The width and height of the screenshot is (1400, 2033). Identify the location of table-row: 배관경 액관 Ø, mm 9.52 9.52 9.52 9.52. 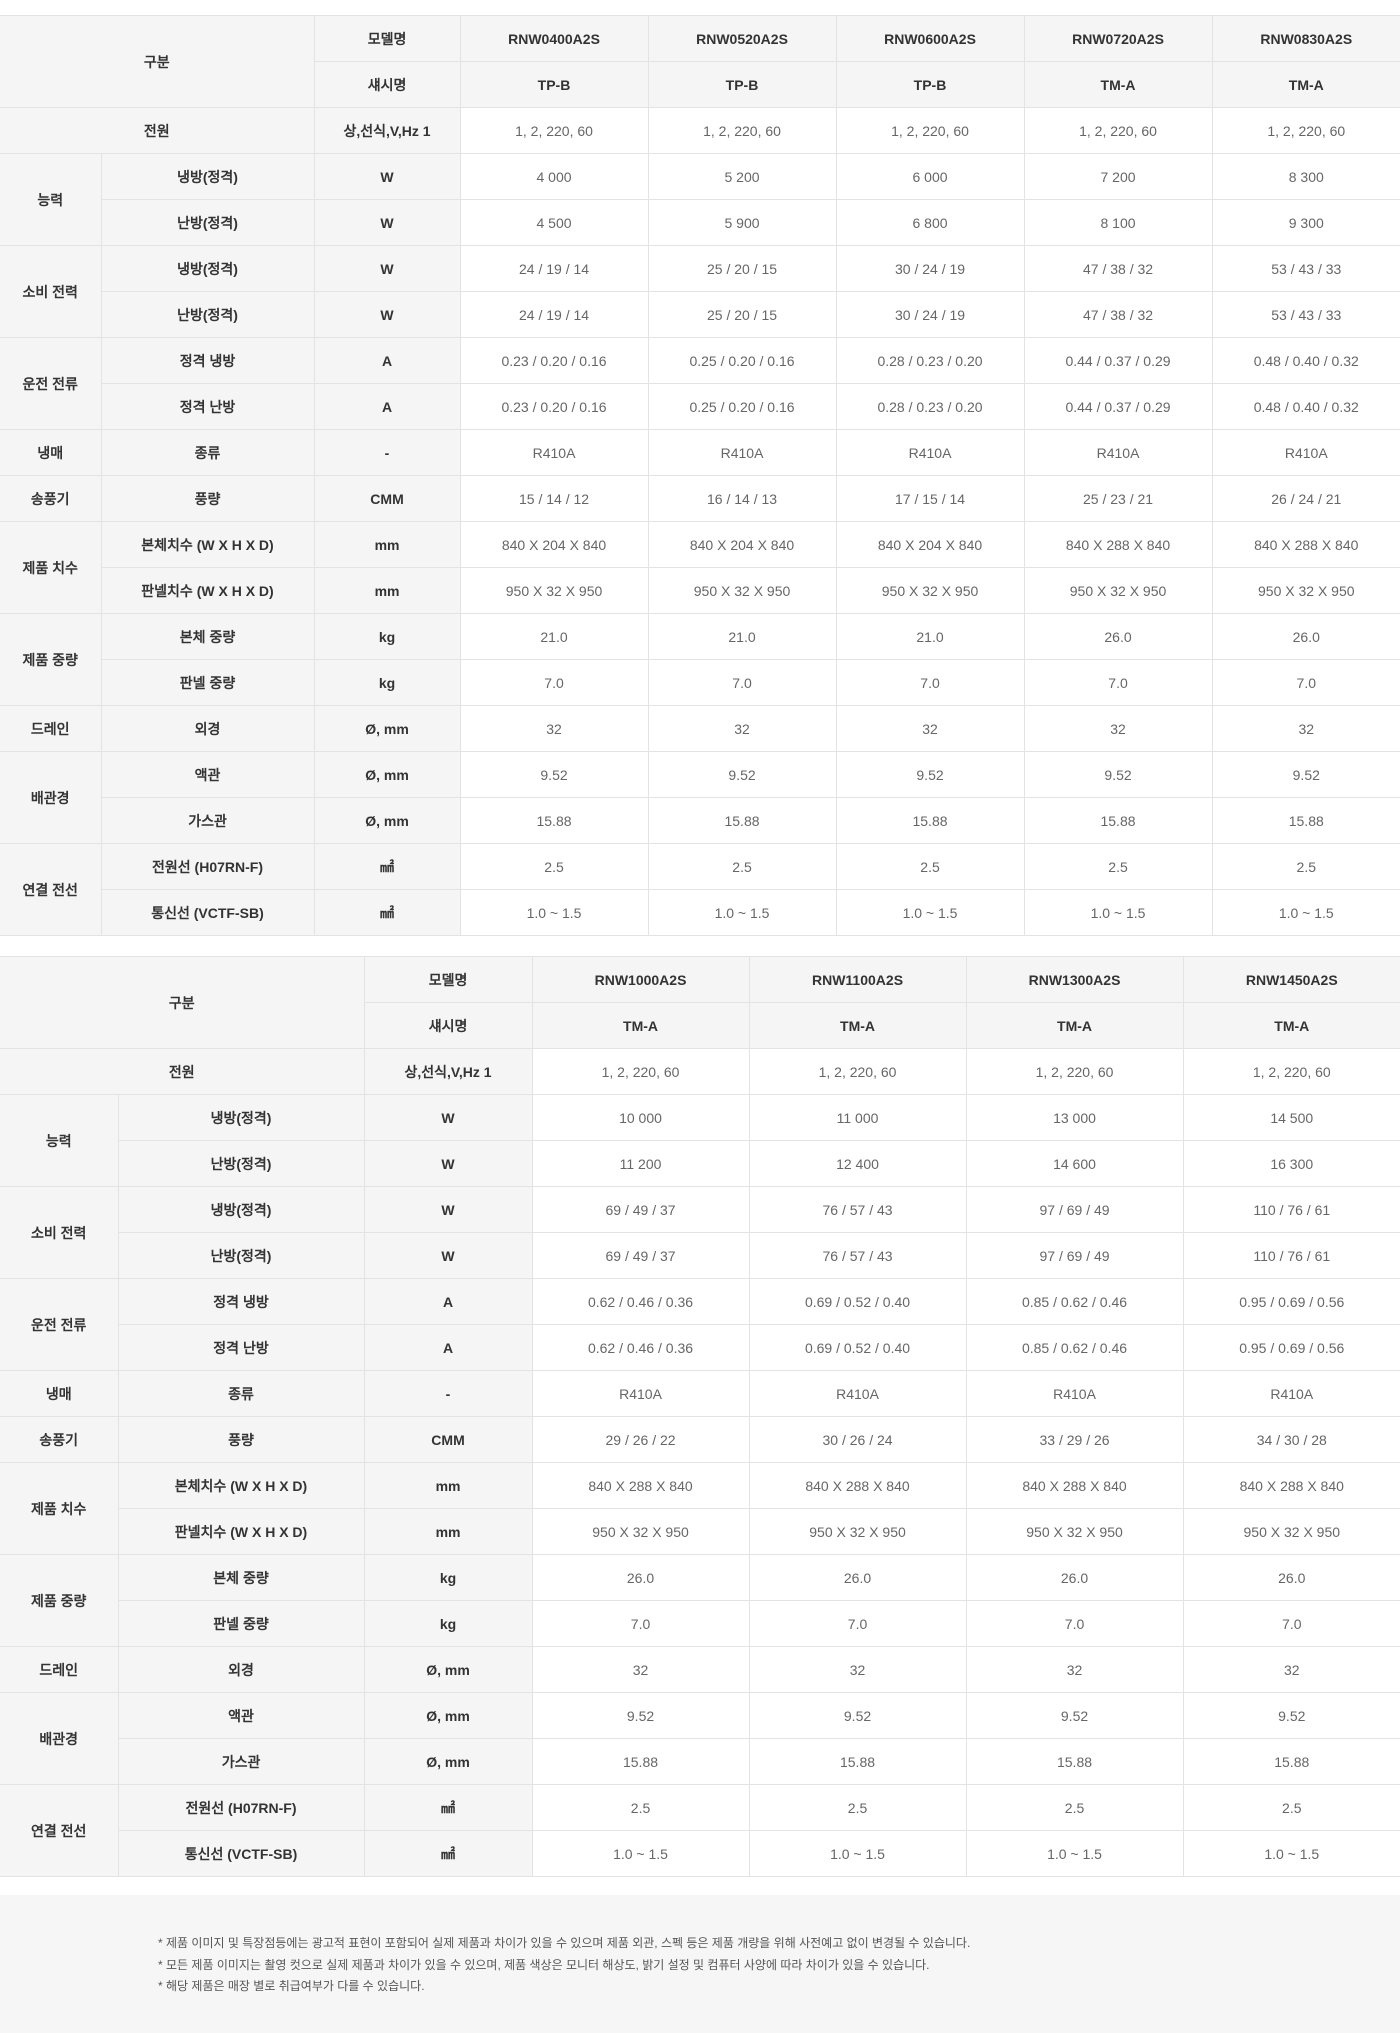
(700, 1738).